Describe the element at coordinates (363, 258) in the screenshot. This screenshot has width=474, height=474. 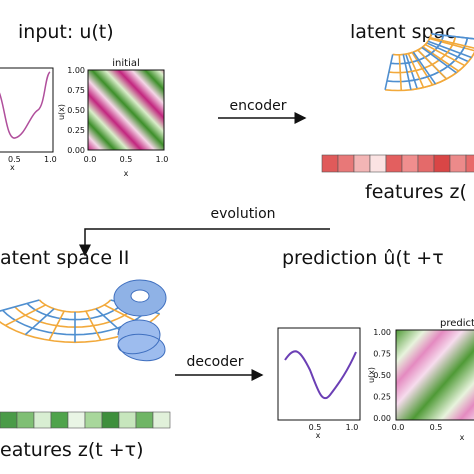
I see `title: prediction û(t +τ` at that location.